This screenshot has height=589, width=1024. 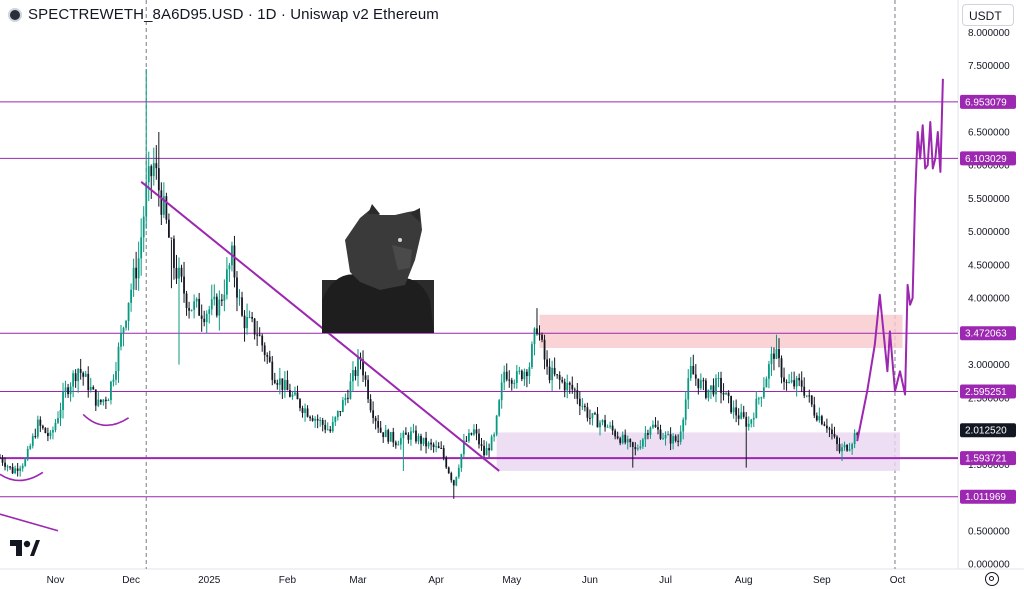 What do you see at coordinates (476, 580) in the screenshot?
I see `time-axis: Nov Dec 2025 Feb Mar Apr May Jun Jul Aug Sep Oct` at bounding box center [476, 580].